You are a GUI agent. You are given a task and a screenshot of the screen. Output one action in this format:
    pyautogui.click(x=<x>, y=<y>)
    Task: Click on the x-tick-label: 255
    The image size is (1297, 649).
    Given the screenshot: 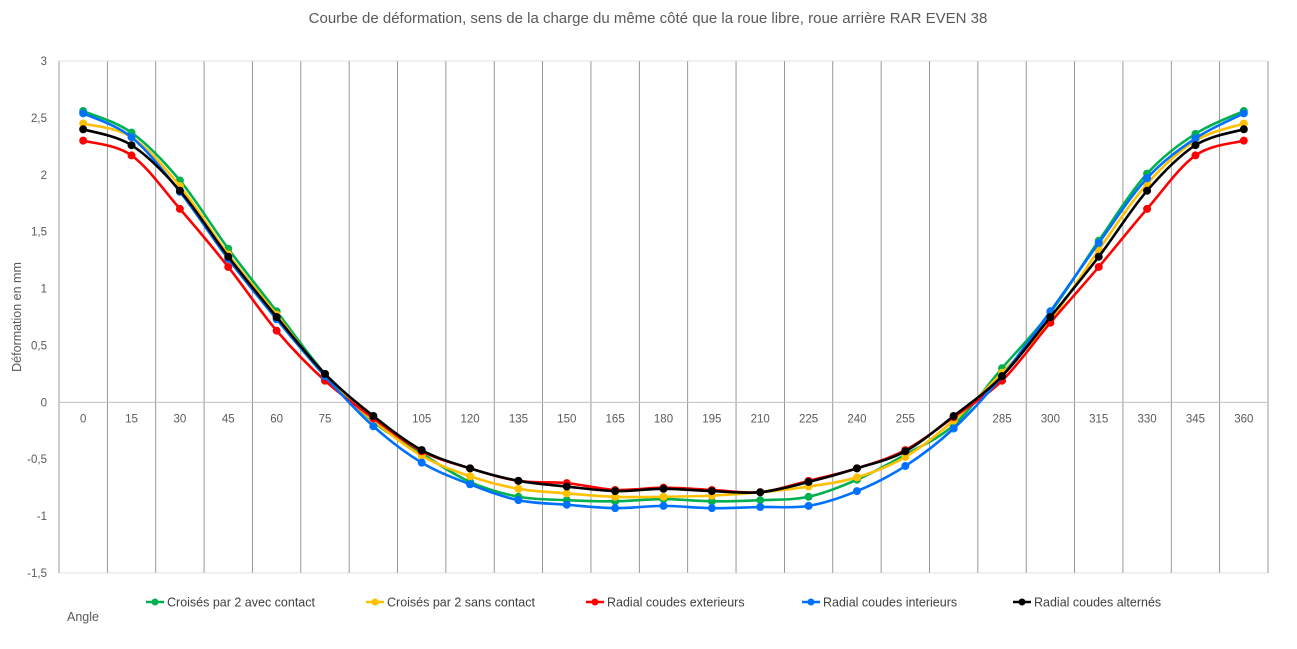 What is the action you would take?
    pyautogui.click(x=905, y=419)
    